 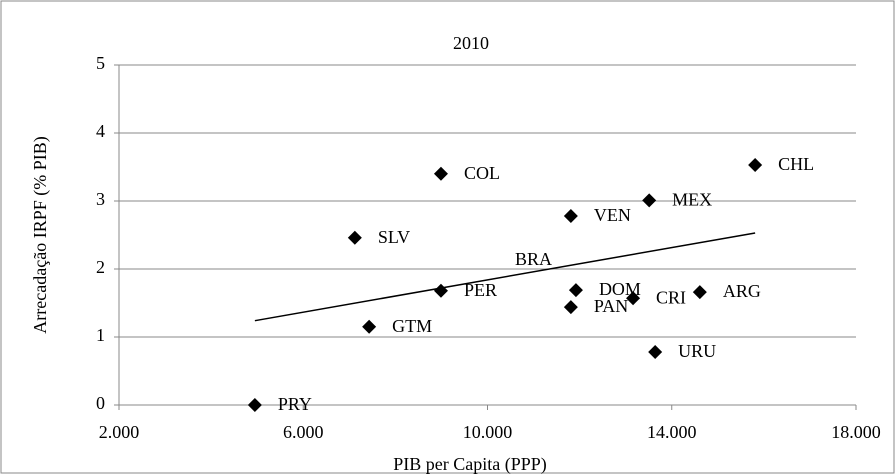 What do you see at coordinates (505, 277) in the screenshot?
I see `trendline` at bounding box center [505, 277].